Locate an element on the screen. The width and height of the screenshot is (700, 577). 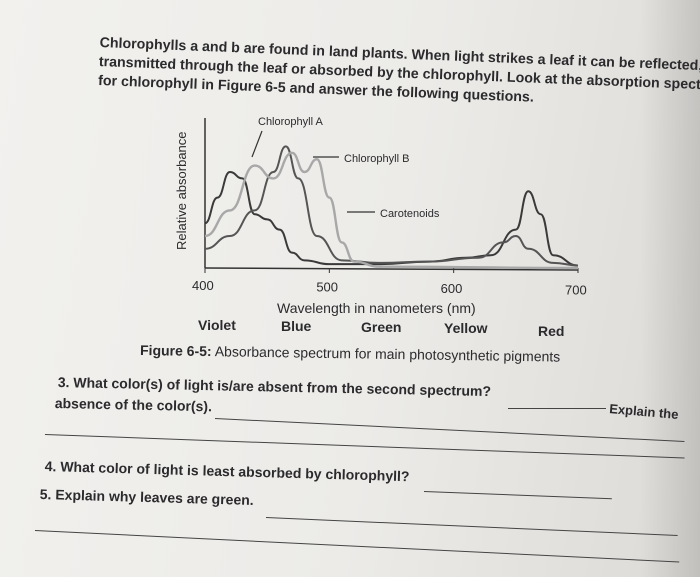
legend-carotenoids: Carotenoids is located at coordinates (410, 214).